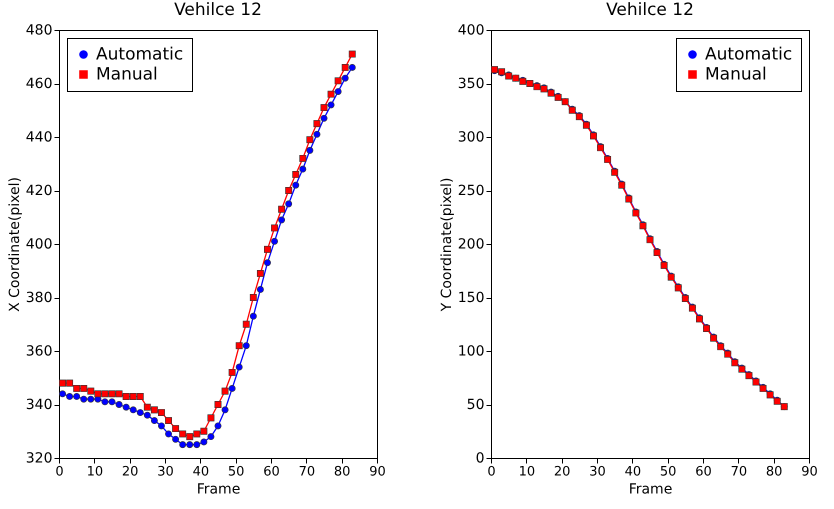 This screenshot has height=509, width=834. What do you see at coordinates (471, 244) in the screenshot?
I see `y-tick-label: 200` at bounding box center [471, 244].